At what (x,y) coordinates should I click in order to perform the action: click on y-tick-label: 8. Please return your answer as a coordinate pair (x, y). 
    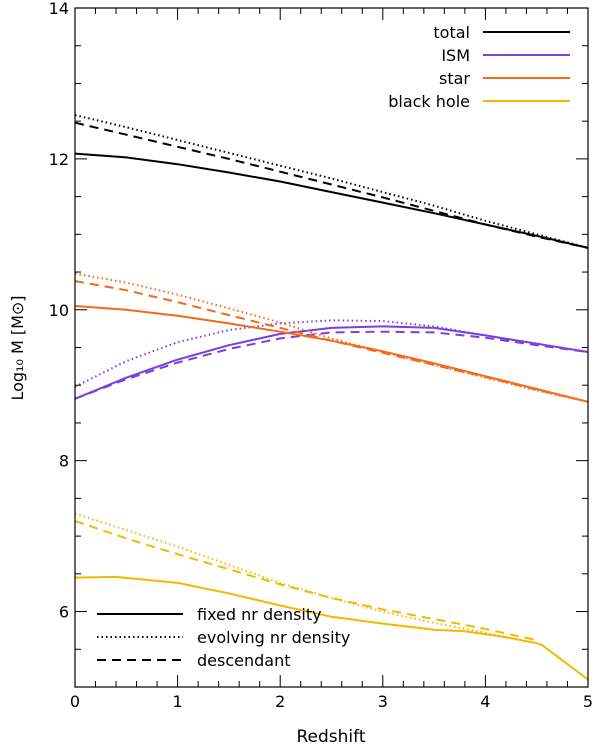
    Looking at the image, I should click on (64, 461).